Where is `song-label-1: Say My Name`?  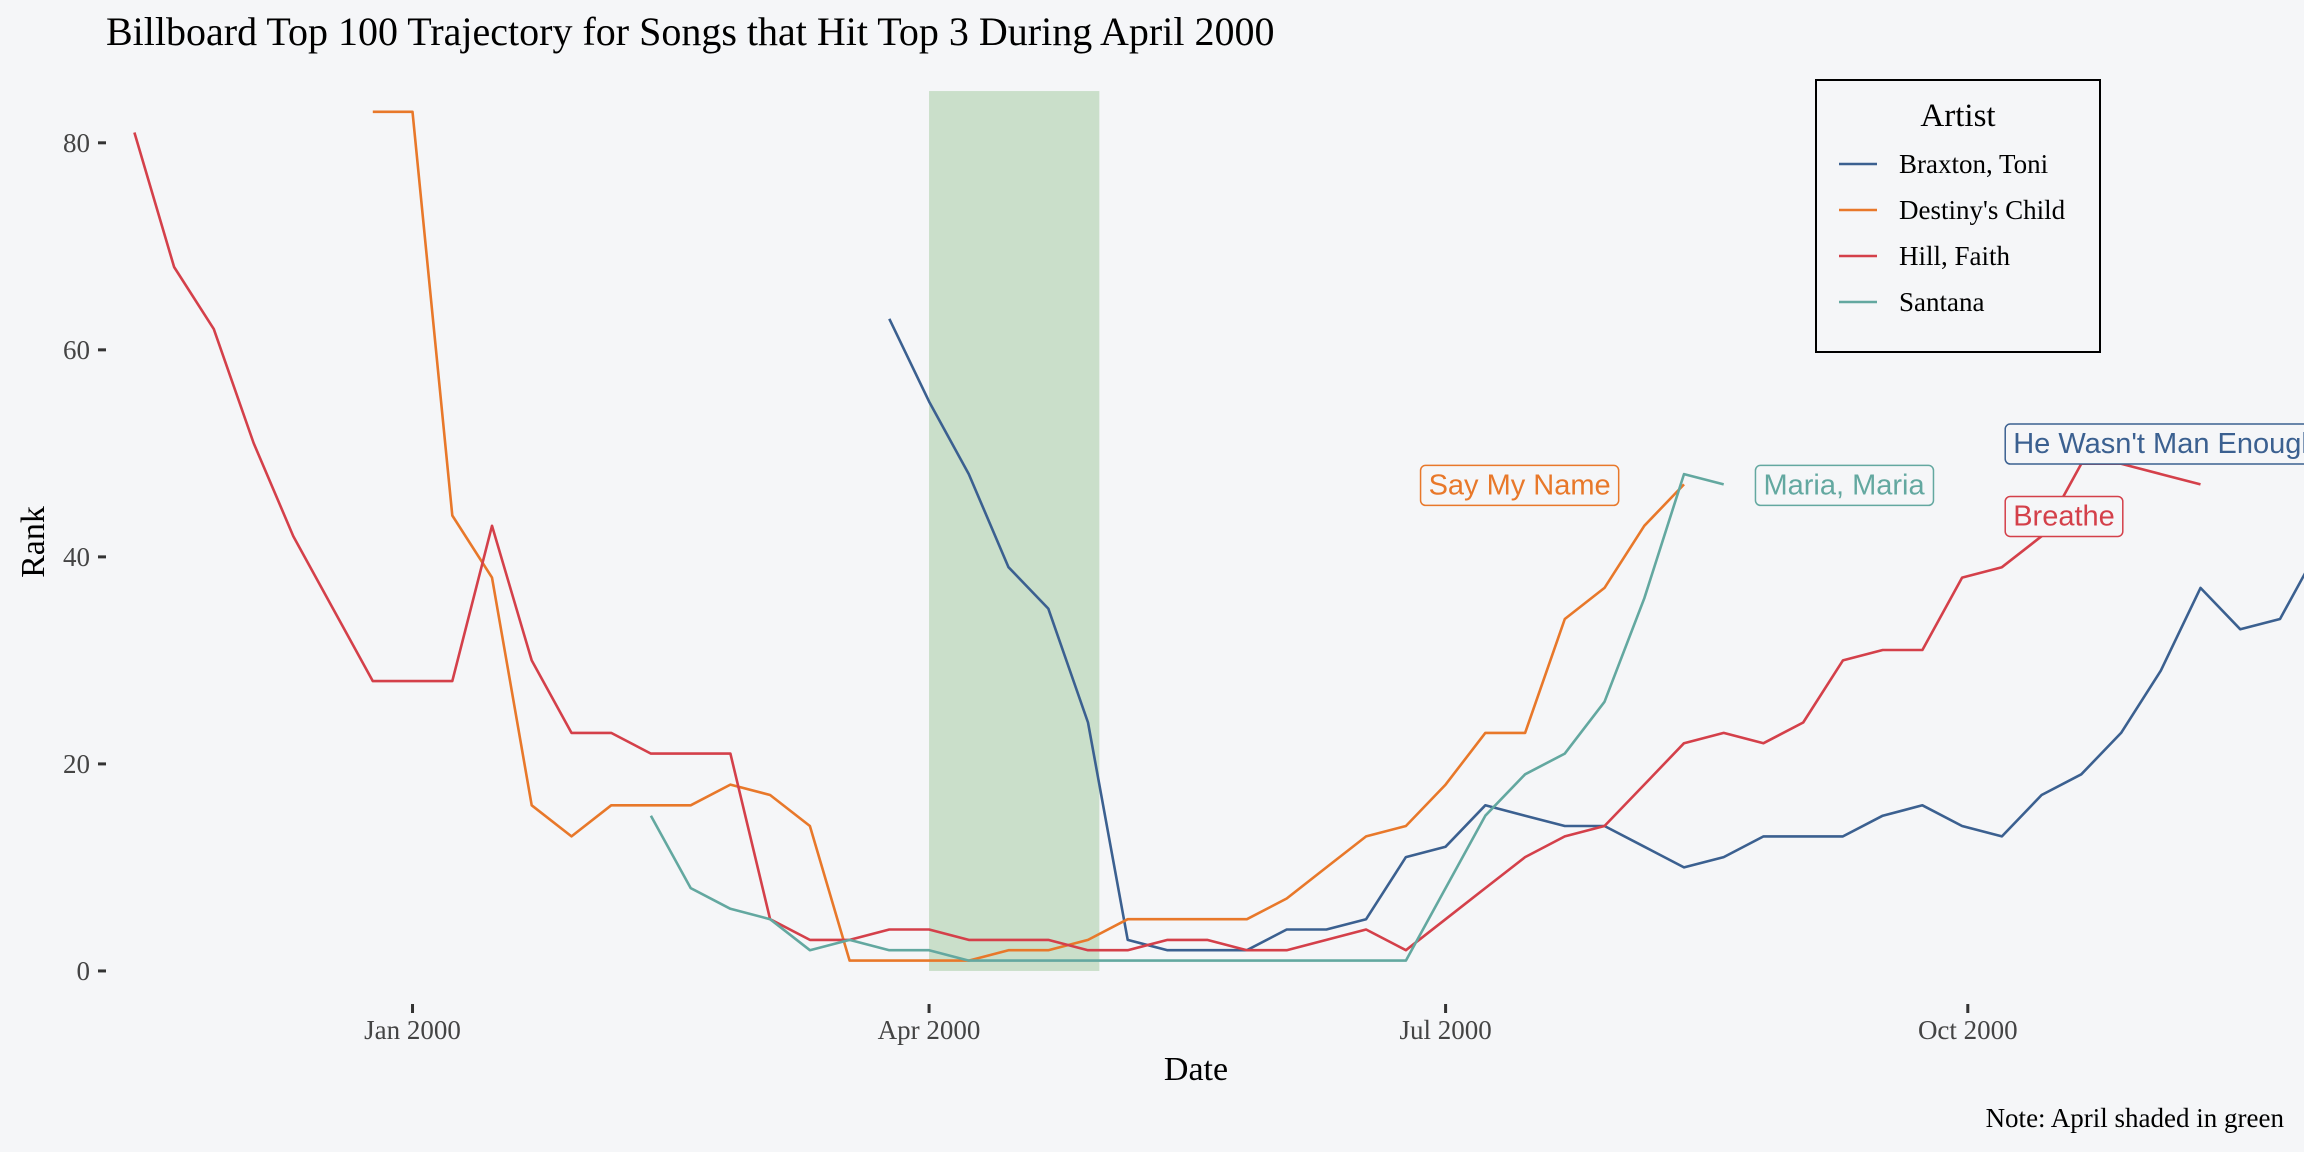 song-label-1: Say My Name is located at coordinates (1519, 485).